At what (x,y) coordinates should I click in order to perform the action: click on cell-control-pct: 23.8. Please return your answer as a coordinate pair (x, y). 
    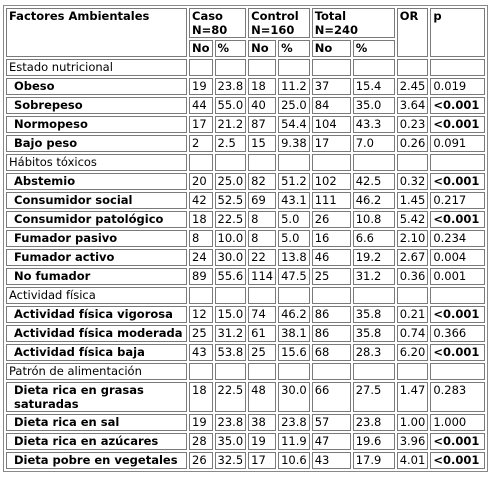
    Looking at the image, I should click on (294, 422).